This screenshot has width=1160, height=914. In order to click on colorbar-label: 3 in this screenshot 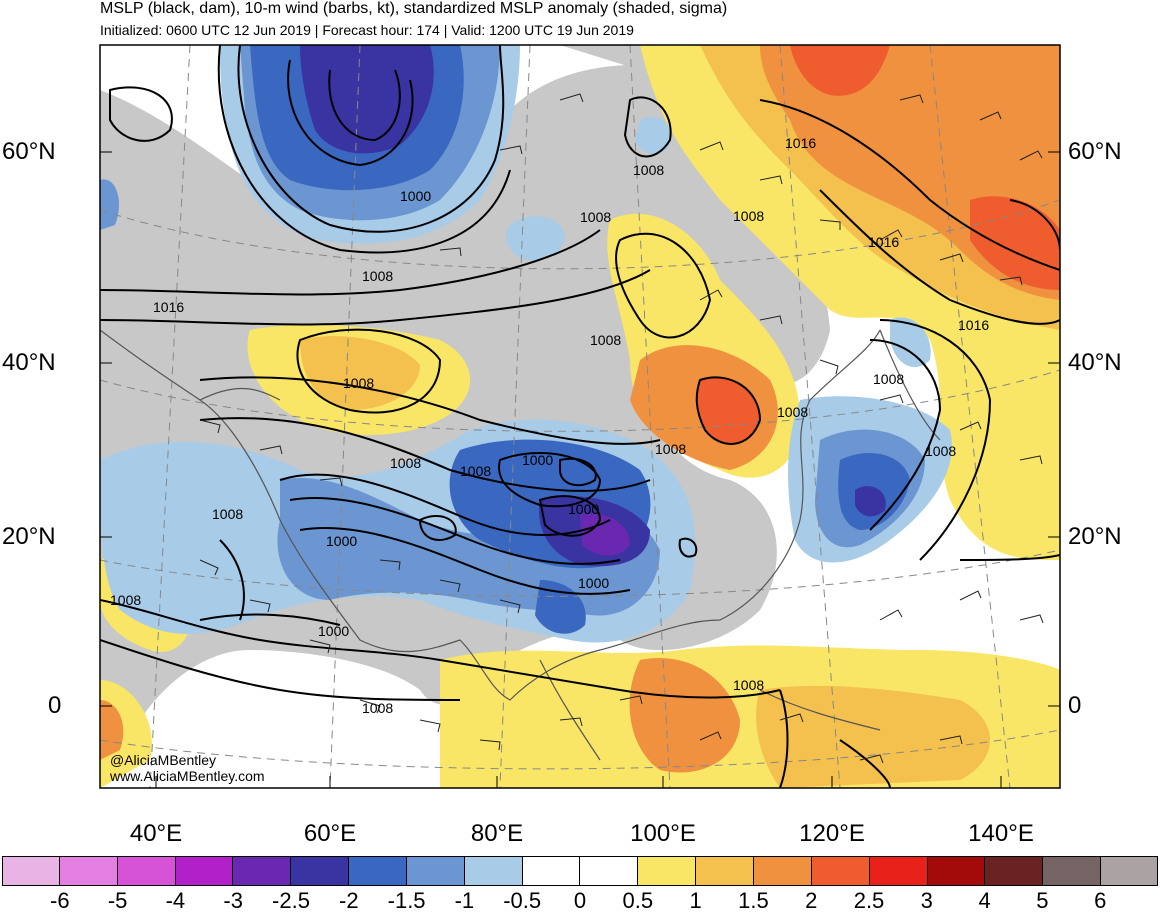, I will do `click(926, 900)`.